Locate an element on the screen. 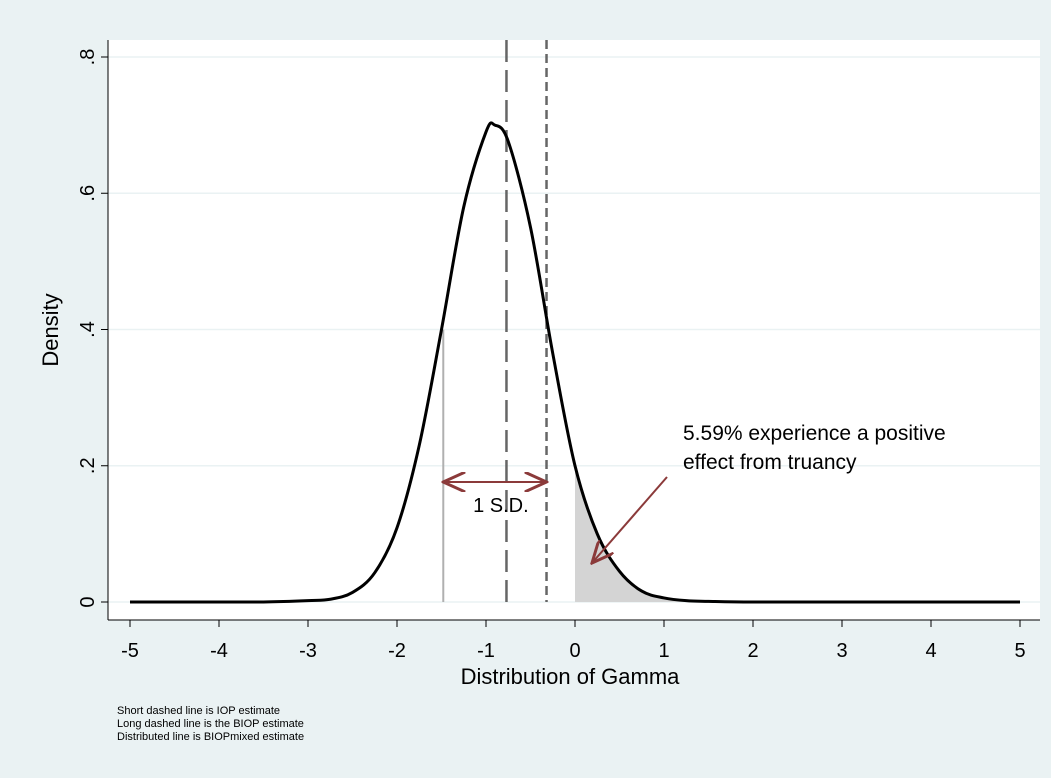  shaded-area is located at coordinates (797, 533).